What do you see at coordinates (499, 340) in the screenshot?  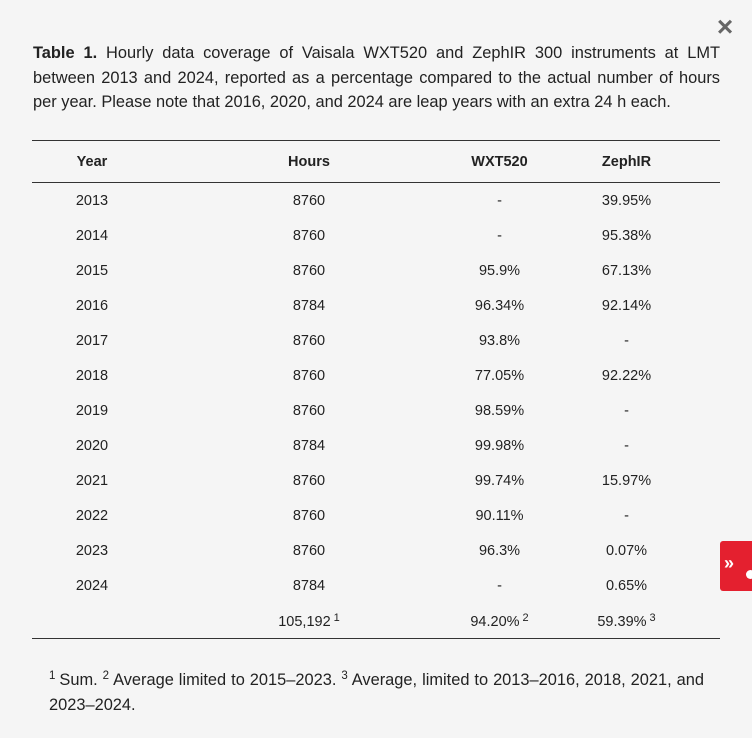 I see `cell-wxt520: 93.8%` at bounding box center [499, 340].